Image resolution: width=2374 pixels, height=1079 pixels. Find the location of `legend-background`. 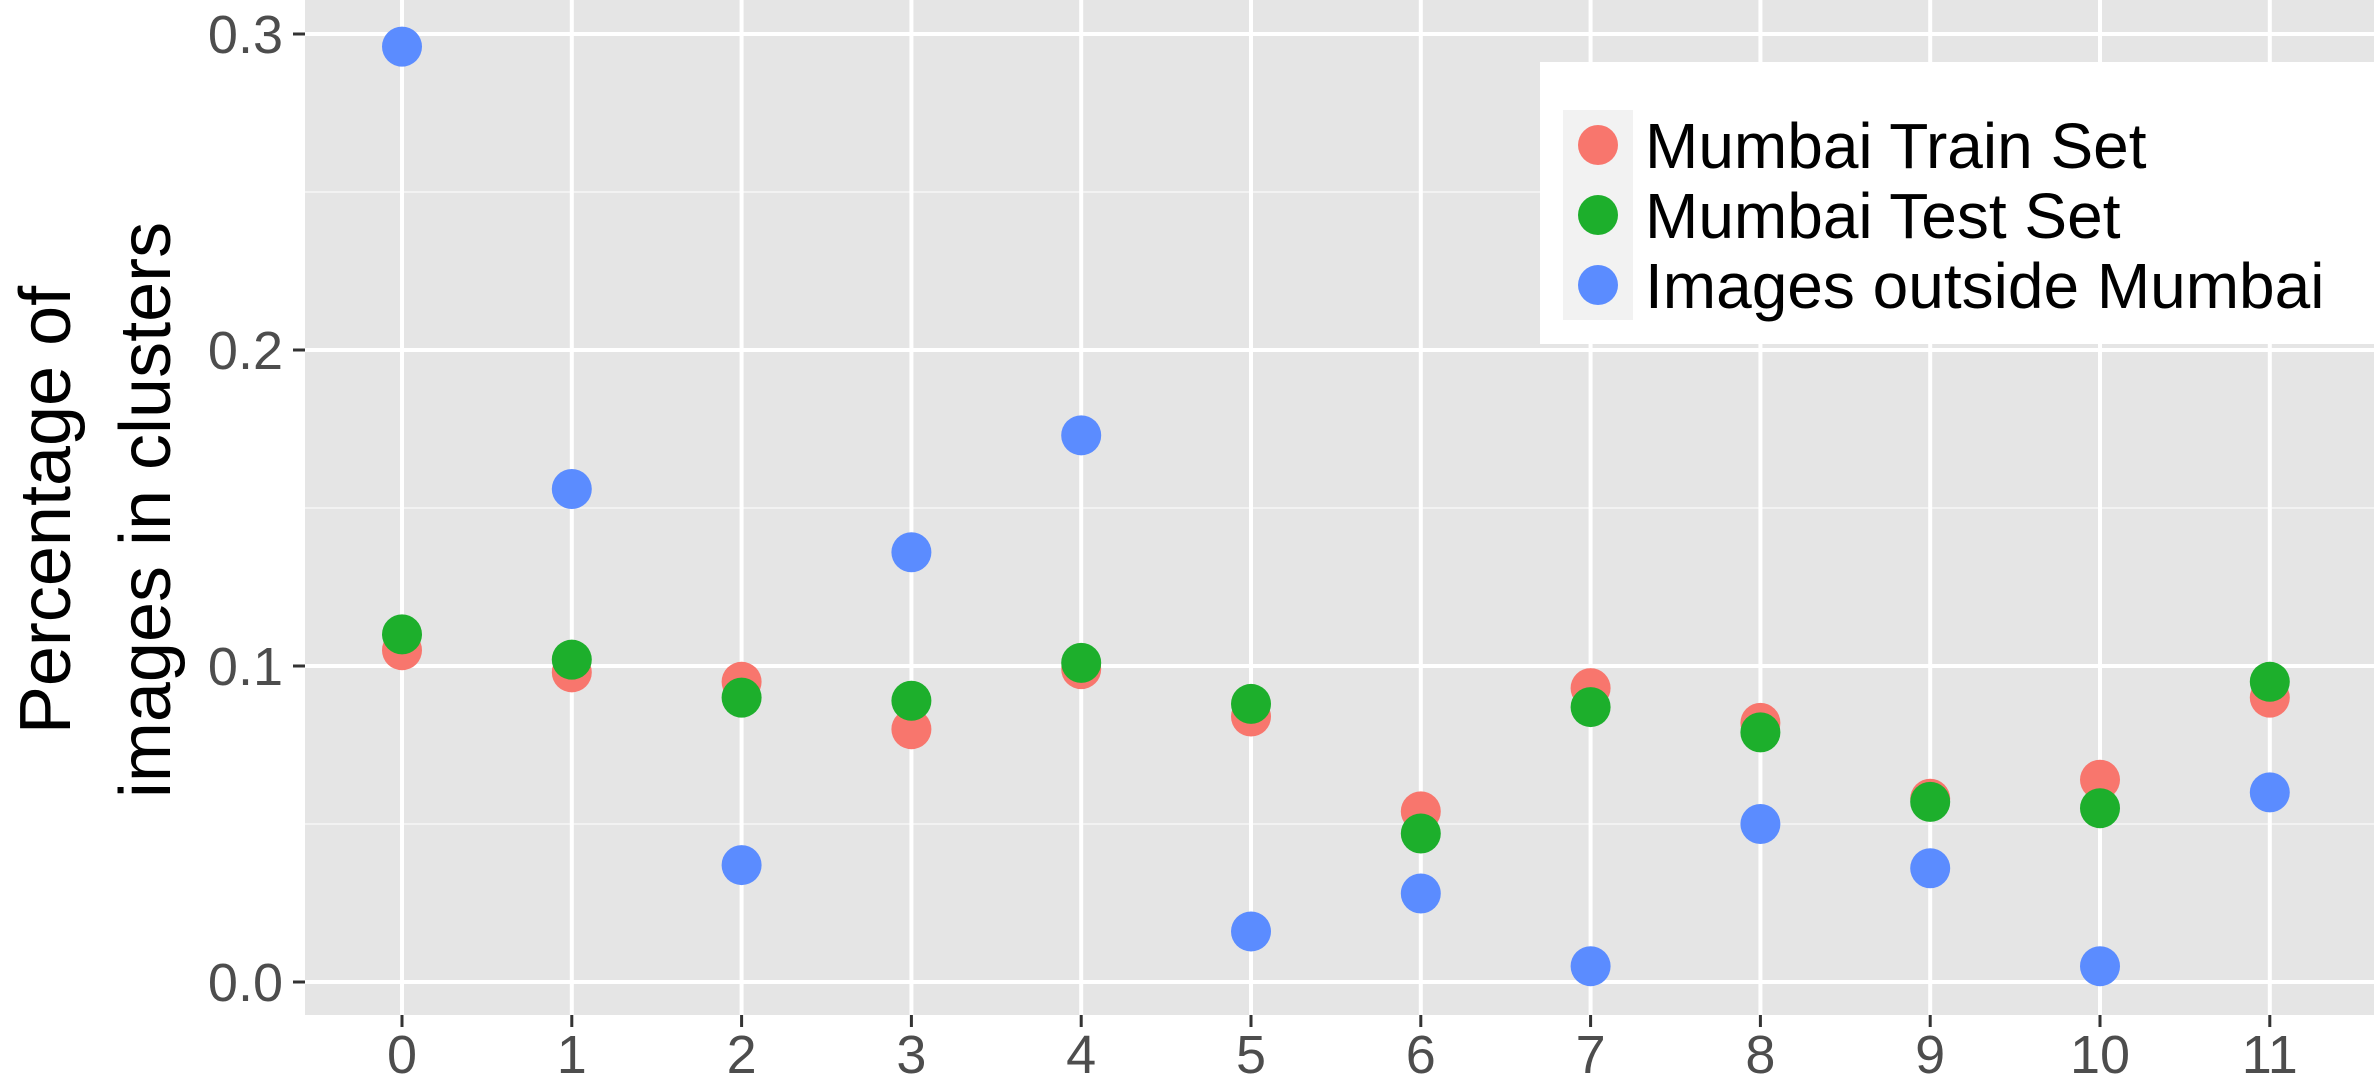

legend-background is located at coordinates (1957, 203).